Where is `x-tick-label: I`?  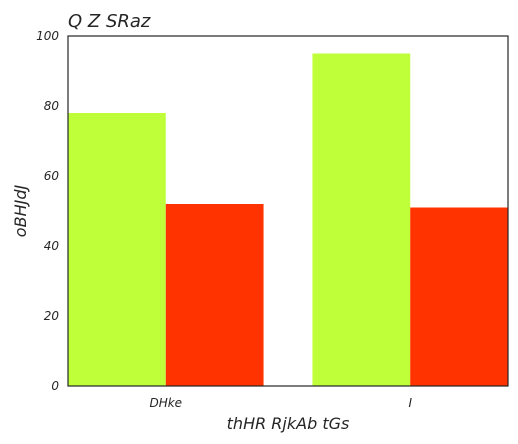
x-tick-label: I is located at coordinates (410, 403).